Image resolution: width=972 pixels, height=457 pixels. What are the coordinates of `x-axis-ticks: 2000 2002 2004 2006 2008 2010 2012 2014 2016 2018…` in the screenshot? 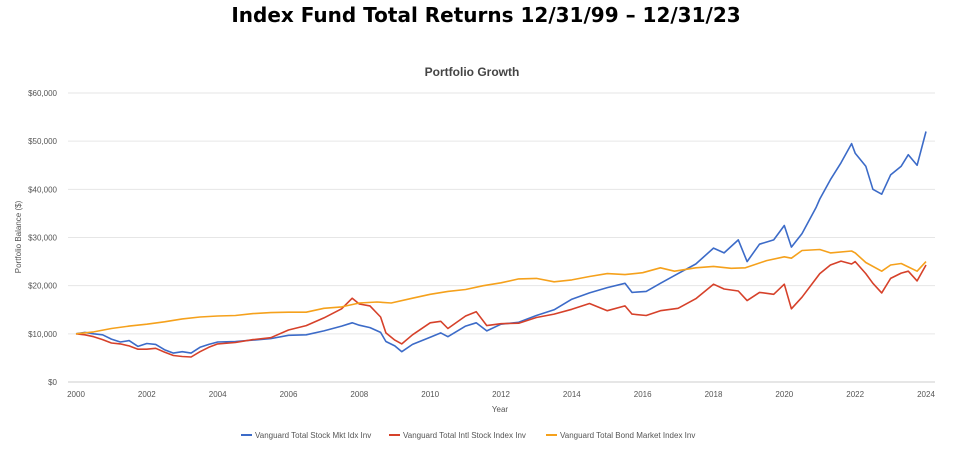 It's located at (501, 394).